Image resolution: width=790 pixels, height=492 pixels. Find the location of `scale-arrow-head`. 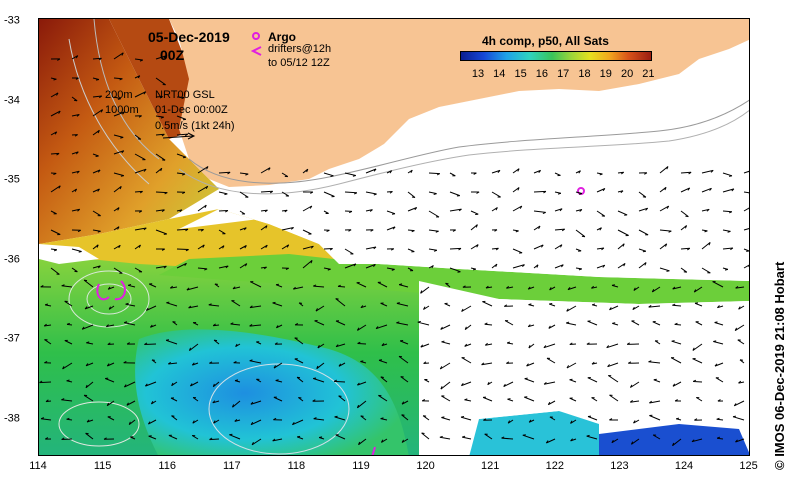

scale-arrow-head is located at coordinates (191, 136).